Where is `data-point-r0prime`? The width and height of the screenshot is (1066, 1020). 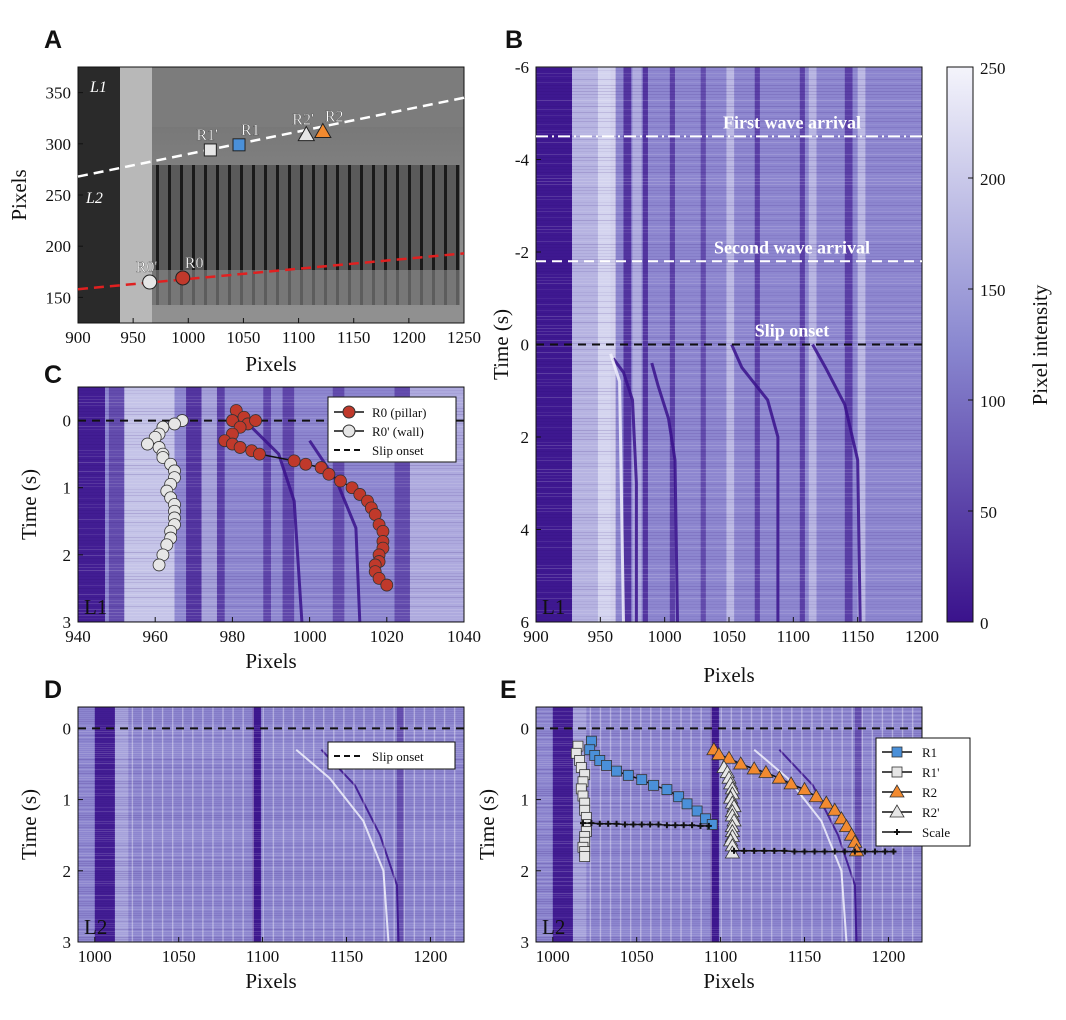 data-point-r0prime is located at coordinates (147, 444).